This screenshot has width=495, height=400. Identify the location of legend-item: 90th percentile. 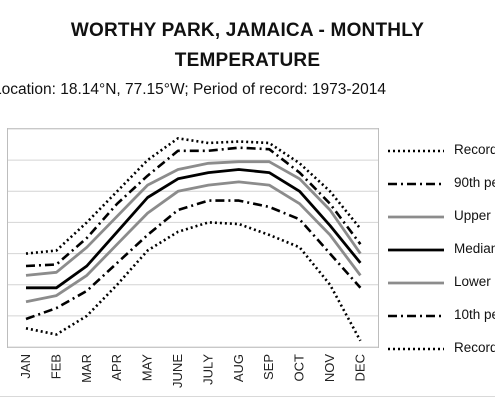
(439, 185).